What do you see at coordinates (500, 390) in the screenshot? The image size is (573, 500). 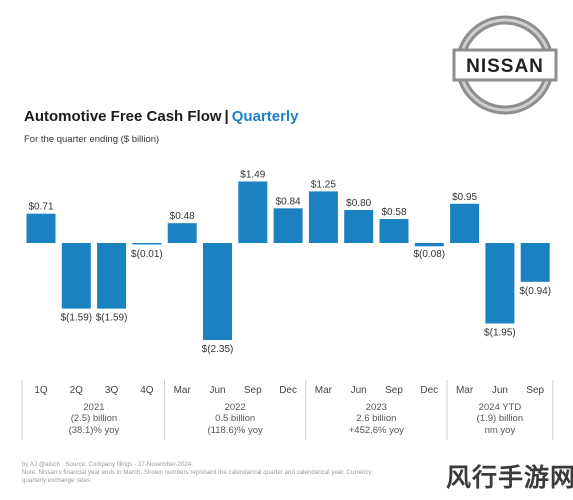 I see `tick-label-13: Jun` at bounding box center [500, 390].